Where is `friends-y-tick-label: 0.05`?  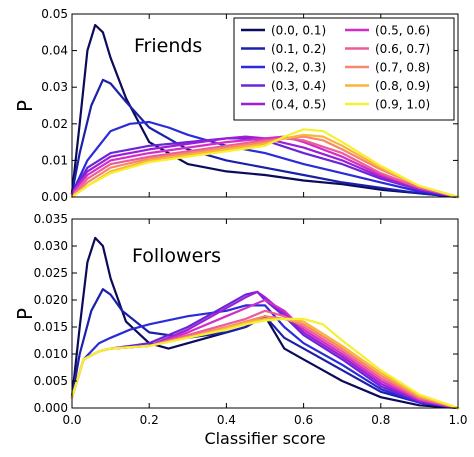 friends-y-tick-label: 0.05 is located at coordinates (54, 14).